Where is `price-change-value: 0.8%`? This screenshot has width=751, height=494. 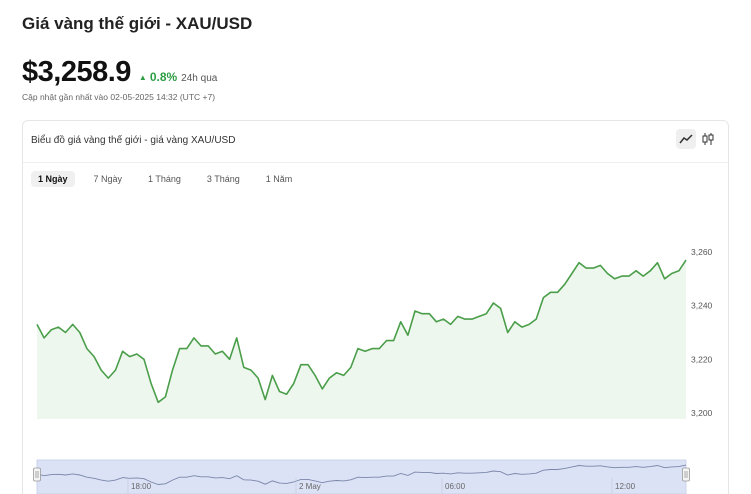 price-change-value: 0.8% is located at coordinates (163, 77).